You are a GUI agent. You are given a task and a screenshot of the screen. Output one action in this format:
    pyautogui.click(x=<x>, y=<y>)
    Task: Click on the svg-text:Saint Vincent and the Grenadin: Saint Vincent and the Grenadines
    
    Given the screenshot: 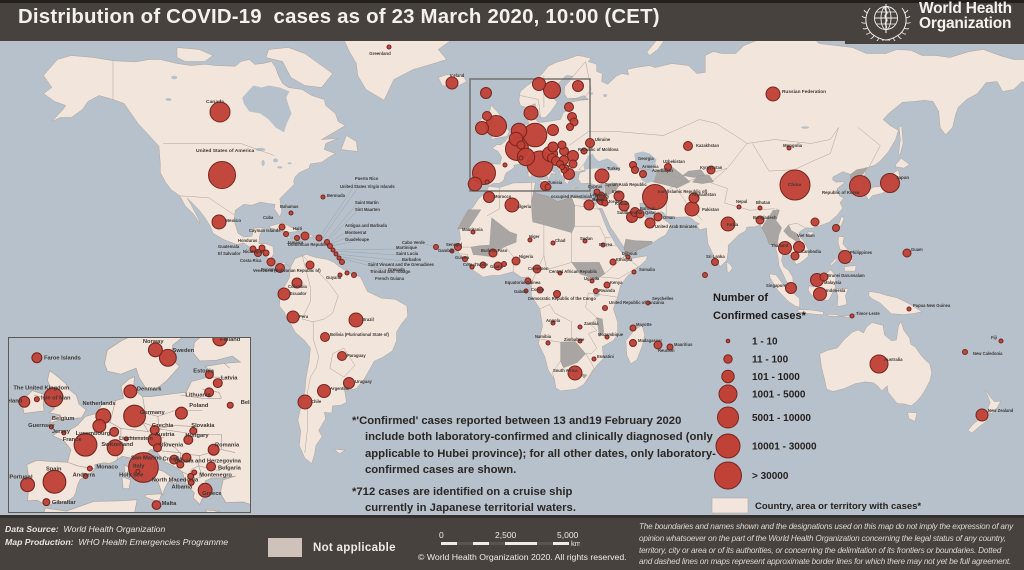 What is the action you would take?
    pyautogui.click(x=401, y=264)
    